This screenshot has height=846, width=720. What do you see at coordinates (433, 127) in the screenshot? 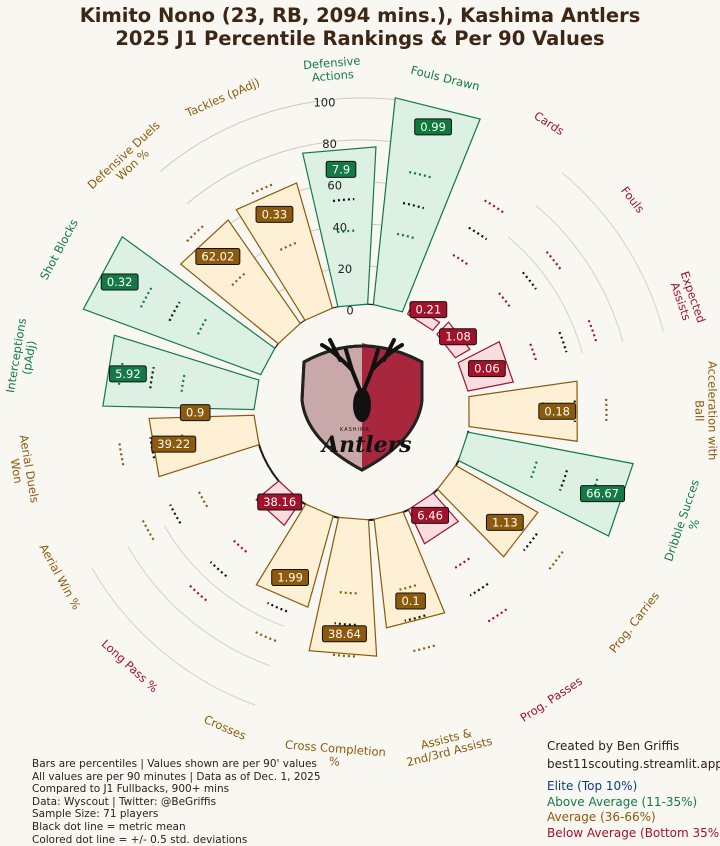
I see `value-label-0: 0.99` at bounding box center [433, 127].